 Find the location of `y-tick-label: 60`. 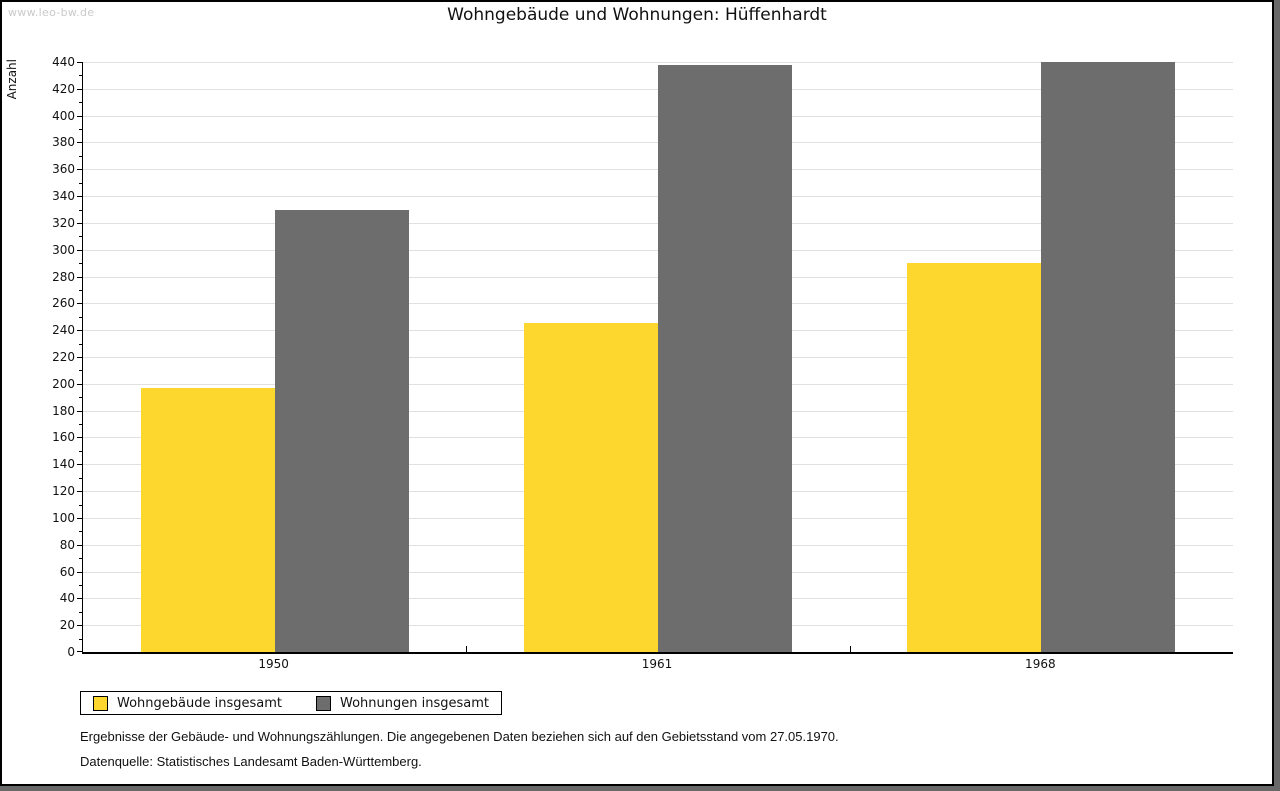

y-tick-label: 60 is located at coordinates (67, 571).